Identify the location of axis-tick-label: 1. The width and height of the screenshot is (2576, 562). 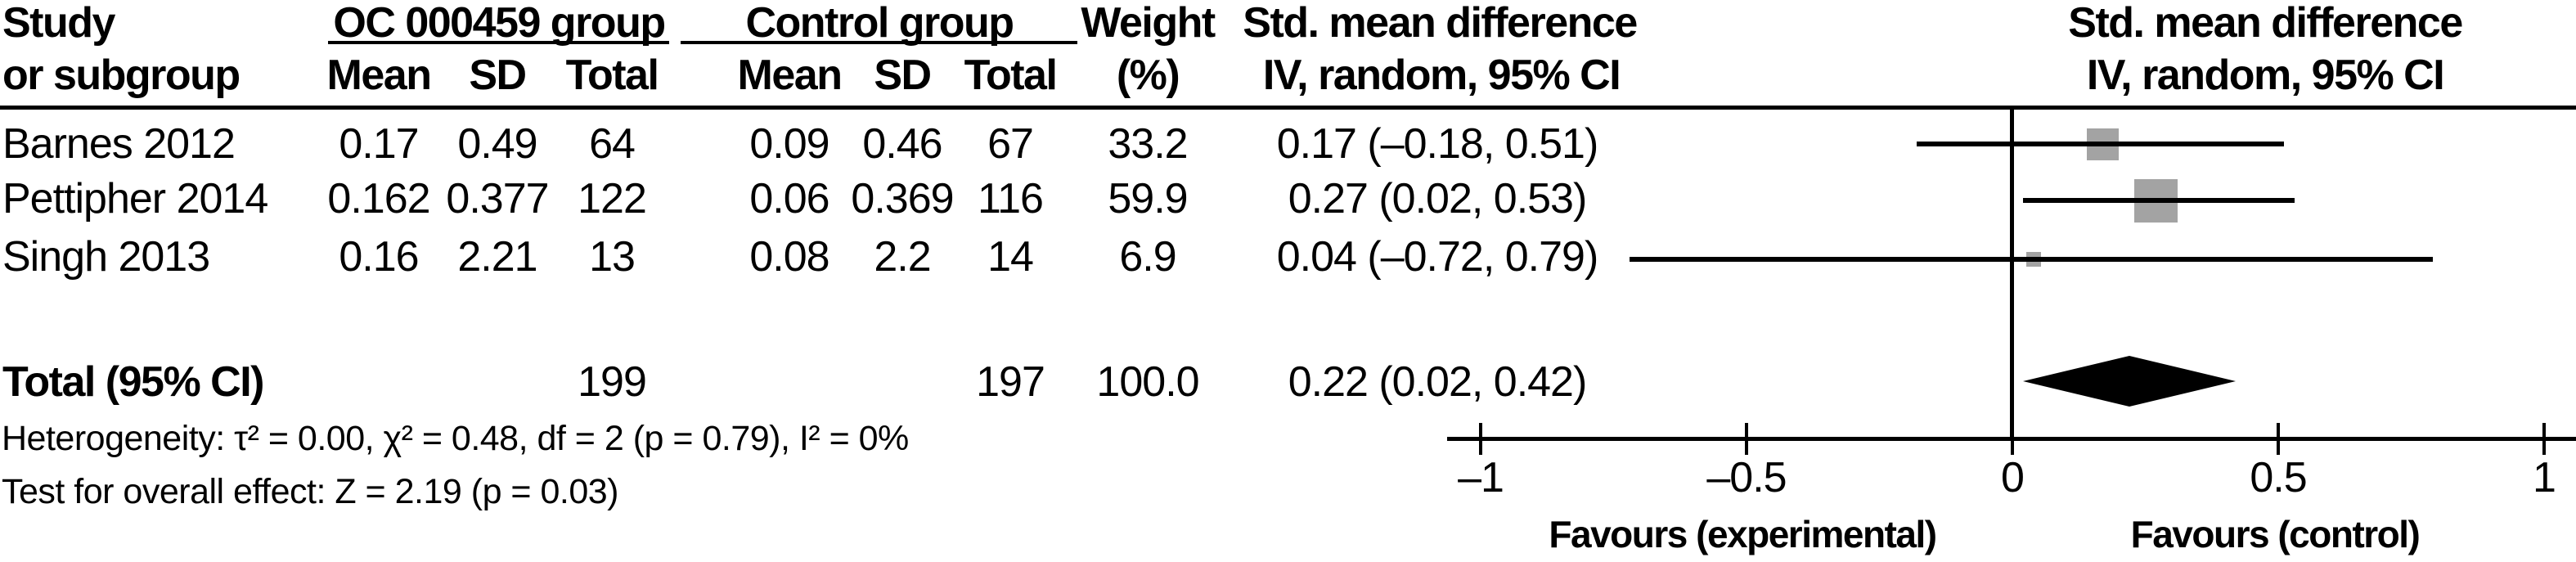
(2544, 477).